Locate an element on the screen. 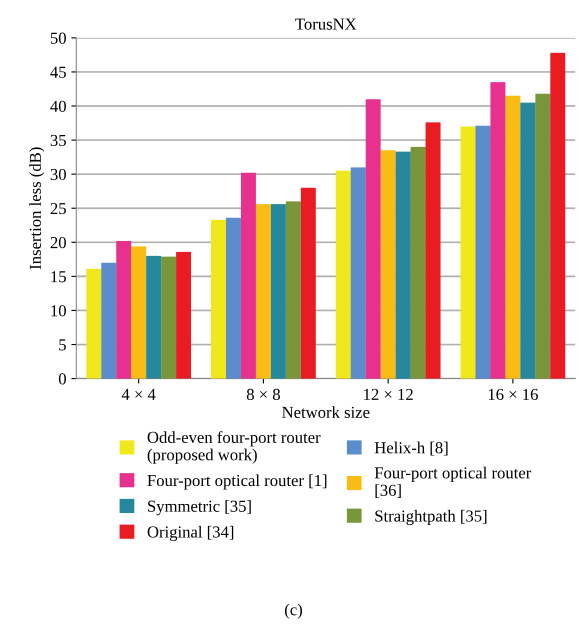 The width and height of the screenshot is (587, 631). legend-label: Odd-even four-port router (proposed work) is located at coordinates (234, 447).